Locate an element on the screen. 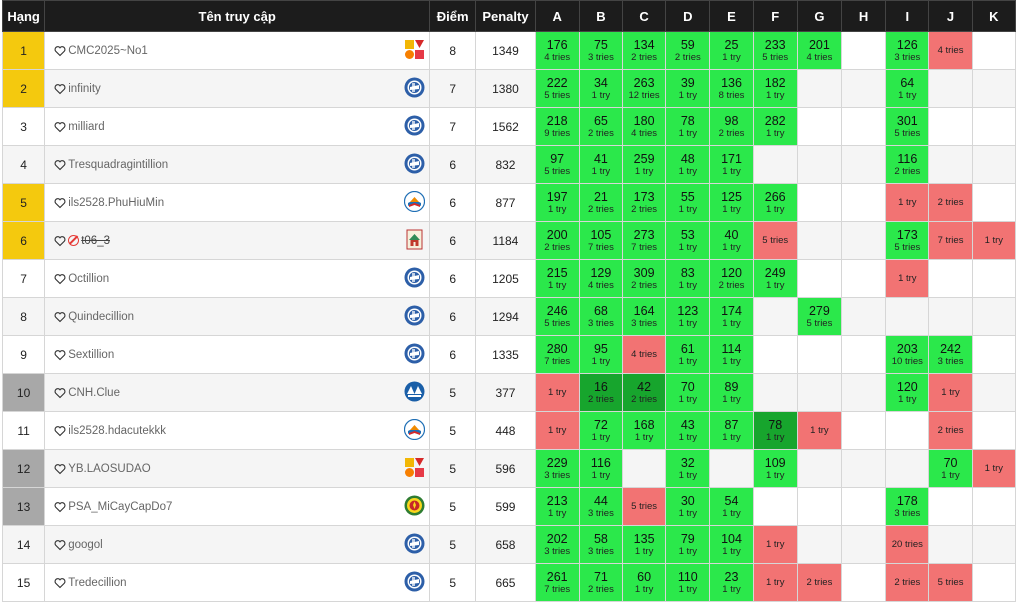  problem-cell-b: 116 1 try is located at coordinates (601, 468).